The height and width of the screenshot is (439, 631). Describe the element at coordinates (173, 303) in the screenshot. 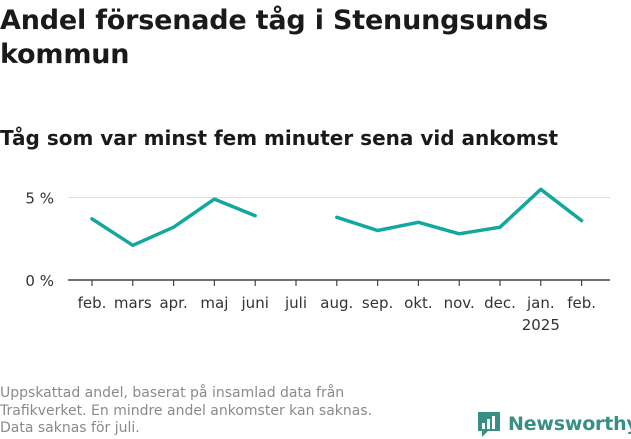

I see `x-tick-label: apr.` at that location.